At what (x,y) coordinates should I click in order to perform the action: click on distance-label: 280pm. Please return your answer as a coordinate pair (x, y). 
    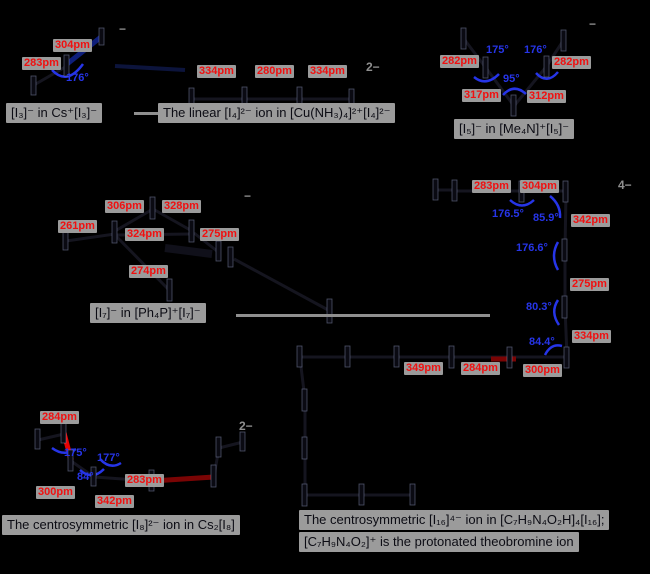
    Looking at the image, I should click on (274, 71).